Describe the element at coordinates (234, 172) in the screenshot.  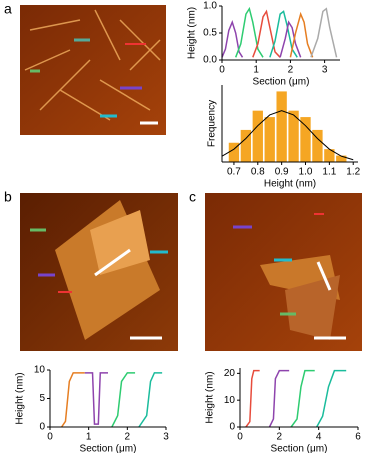
I see `x-tick-label: 0.7` at that location.